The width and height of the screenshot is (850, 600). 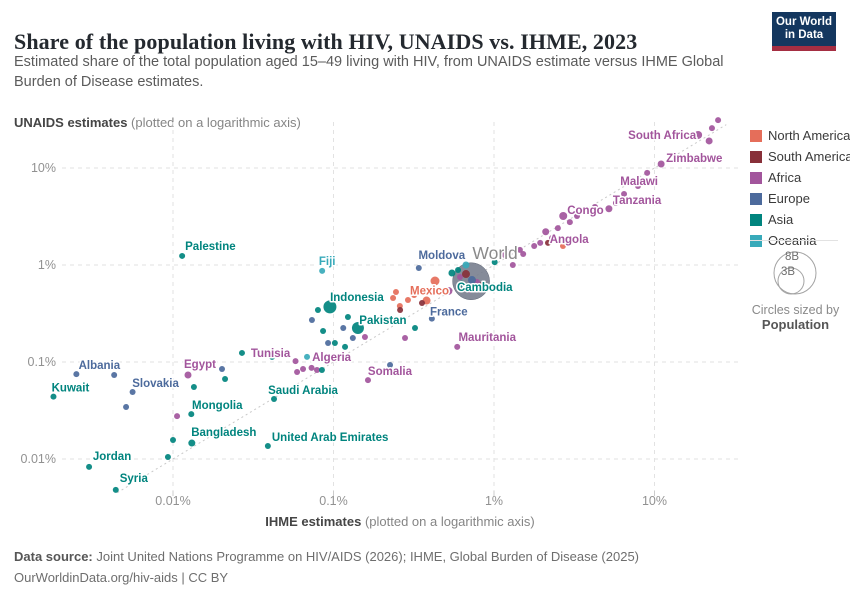 What do you see at coordinates (274, 398) in the screenshot?
I see `data-point-saudi-arabia` at bounding box center [274, 398].